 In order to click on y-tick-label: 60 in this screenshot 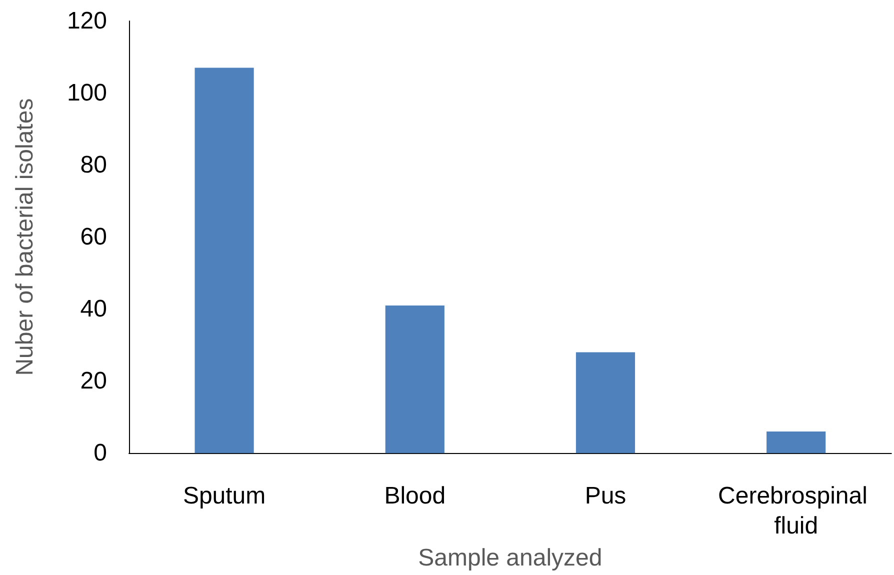, I will do `click(93, 237)`.